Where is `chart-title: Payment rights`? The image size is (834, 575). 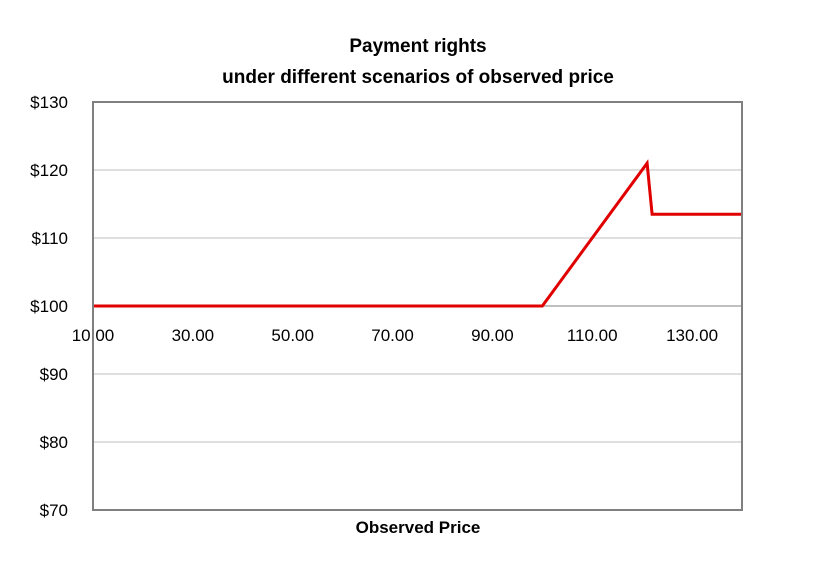 chart-title: Payment rights is located at coordinates (417, 46).